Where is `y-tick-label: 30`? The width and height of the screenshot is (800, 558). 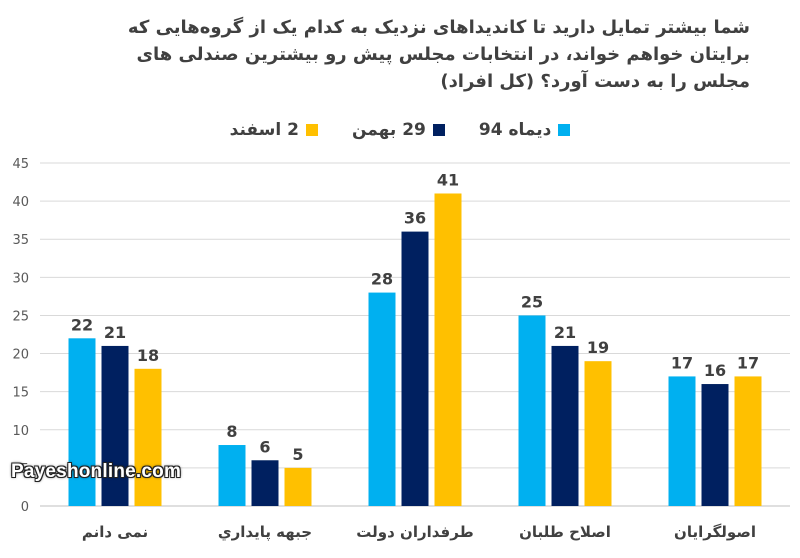 y-tick-label: 30 is located at coordinates (20, 278).